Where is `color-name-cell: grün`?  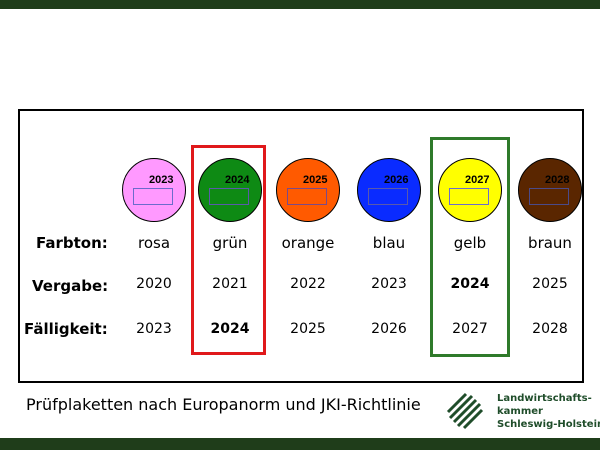
color-name-cell: grün is located at coordinates (230, 243).